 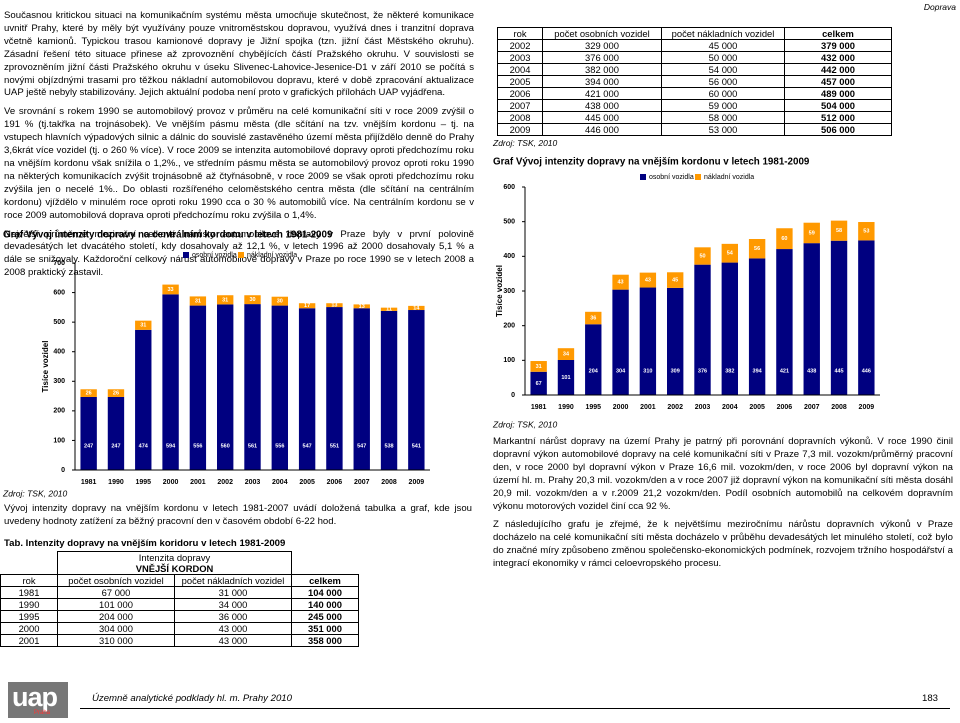 I want to click on cell: 2001, so click(x=29, y=640).